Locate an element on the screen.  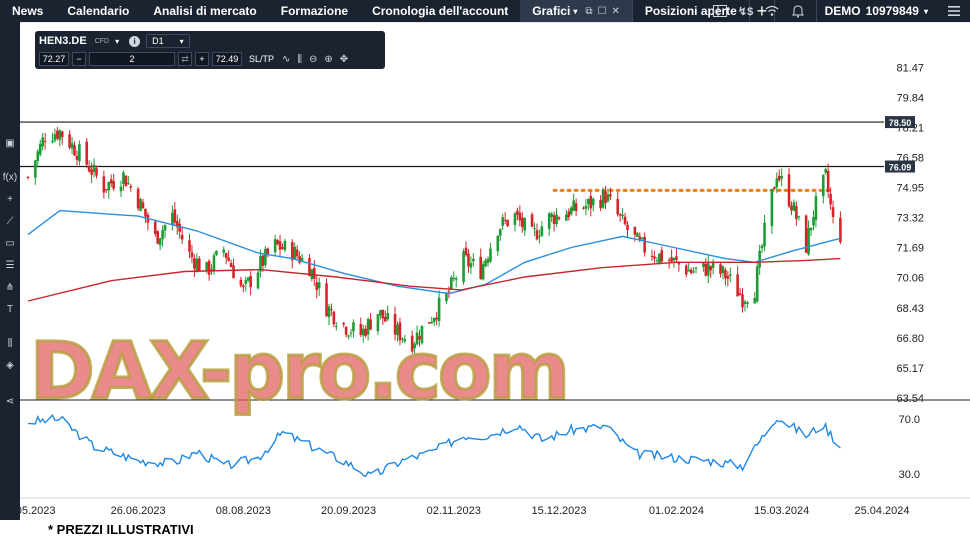
tab-grafici: Grafici ▾ ⧉ ☐ ✕ is located at coordinates (576, 11).